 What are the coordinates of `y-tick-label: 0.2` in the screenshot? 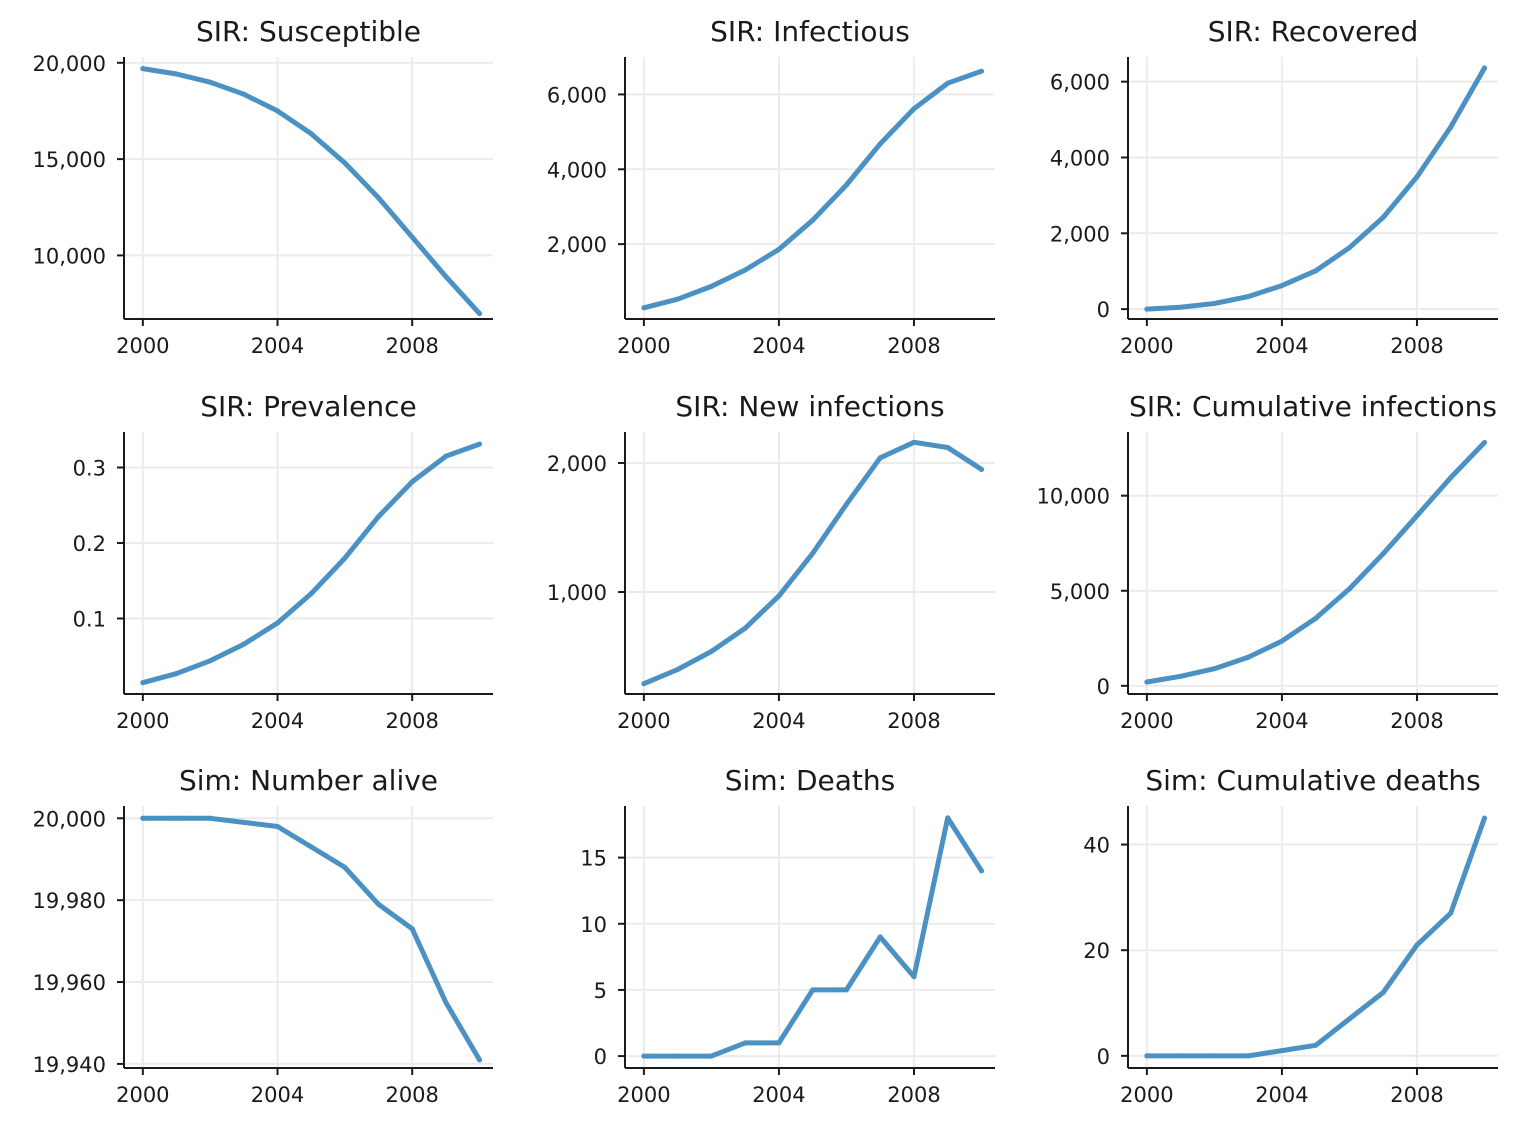 It's located at (89, 544).